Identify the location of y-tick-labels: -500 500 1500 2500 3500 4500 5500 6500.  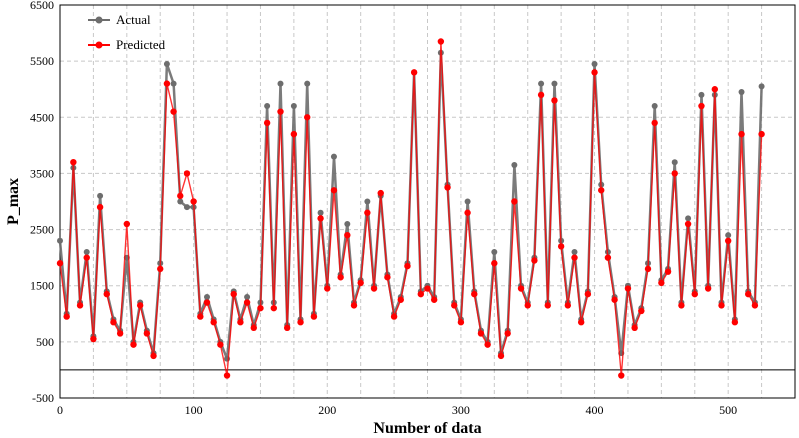
(42, 202).